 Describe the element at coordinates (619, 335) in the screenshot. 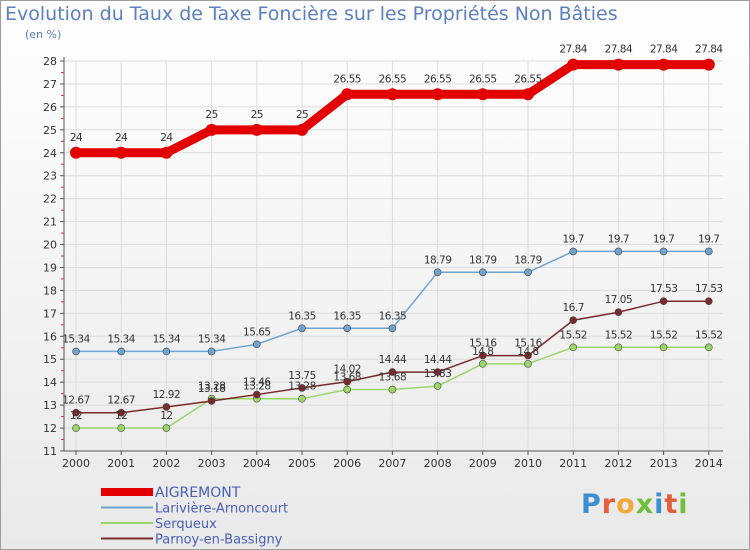

I see `data-label: 15.52` at that location.